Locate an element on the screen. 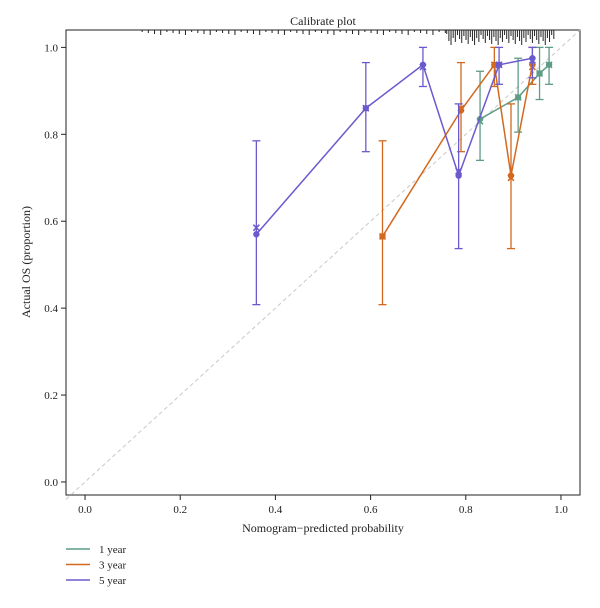  x-tick-label: 0.2 is located at coordinates (180, 510).